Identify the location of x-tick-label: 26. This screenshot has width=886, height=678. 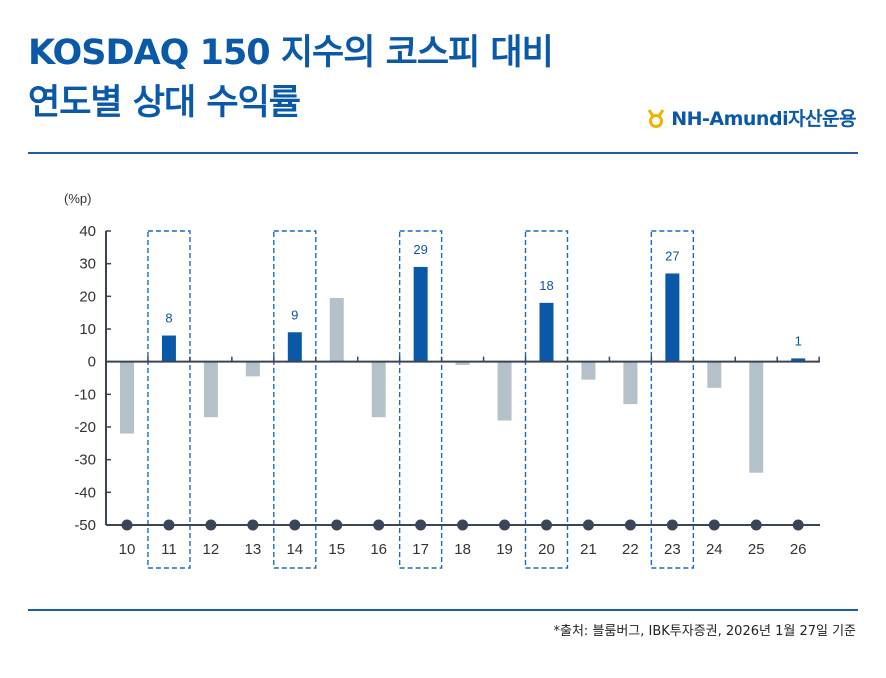
(798, 549).